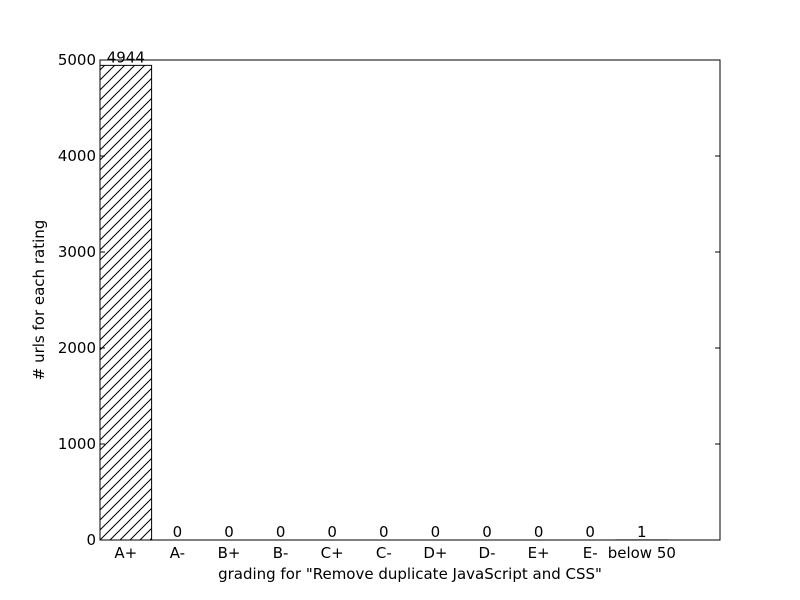 The height and width of the screenshot is (600, 800). I want to click on x-tick-label: A-, so click(177, 553).